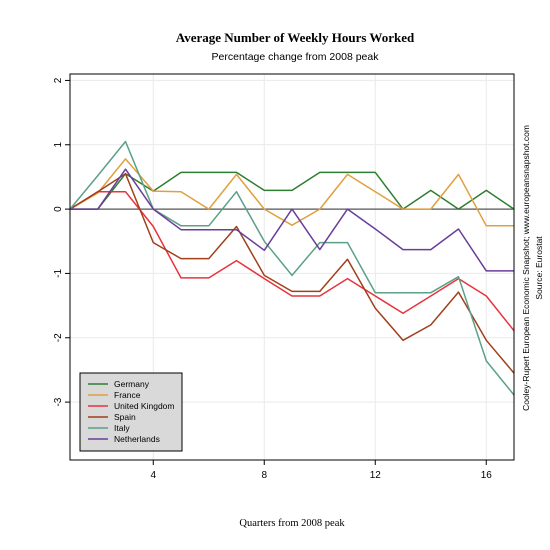 This screenshot has width=550, height=550. What do you see at coordinates (296, 57) in the screenshot?
I see `chart-subtitle: Percentage change from 2008 peak` at bounding box center [296, 57].